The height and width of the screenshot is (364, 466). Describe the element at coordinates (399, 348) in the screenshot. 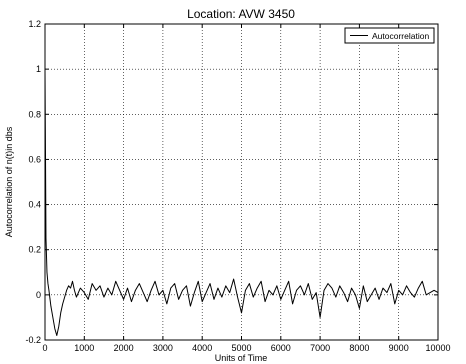

I see `x-tick-label: 9000` at that location.